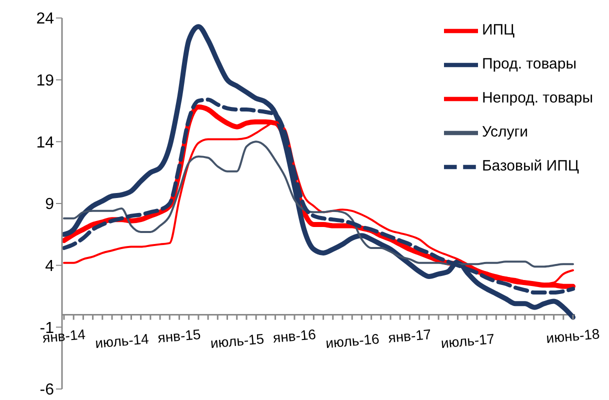 This screenshot has width=609, height=400. What do you see at coordinates (505, 132) in the screenshot?
I see `legend-label: Услуги` at bounding box center [505, 132].